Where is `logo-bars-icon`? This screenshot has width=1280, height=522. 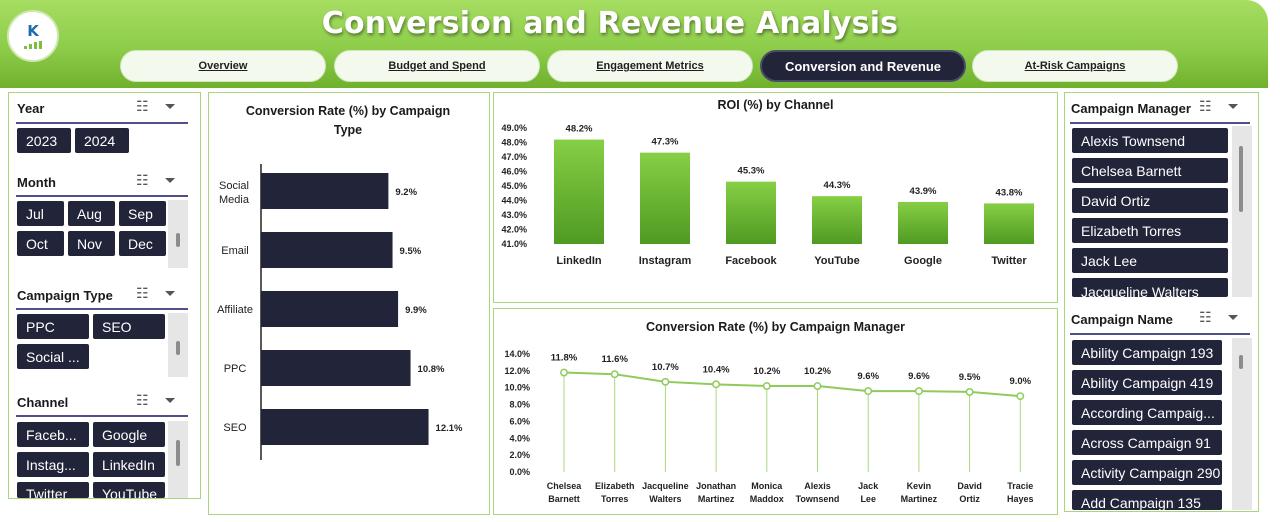
logo-bars-icon is located at coordinates (33, 44).